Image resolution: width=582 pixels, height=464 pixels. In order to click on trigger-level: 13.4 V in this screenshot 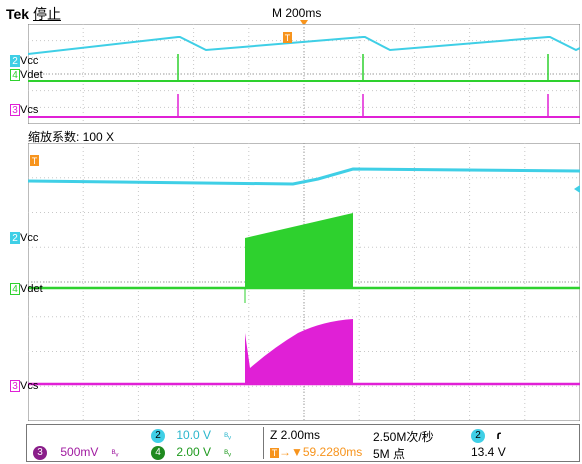, I will do `click(488, 452)`.